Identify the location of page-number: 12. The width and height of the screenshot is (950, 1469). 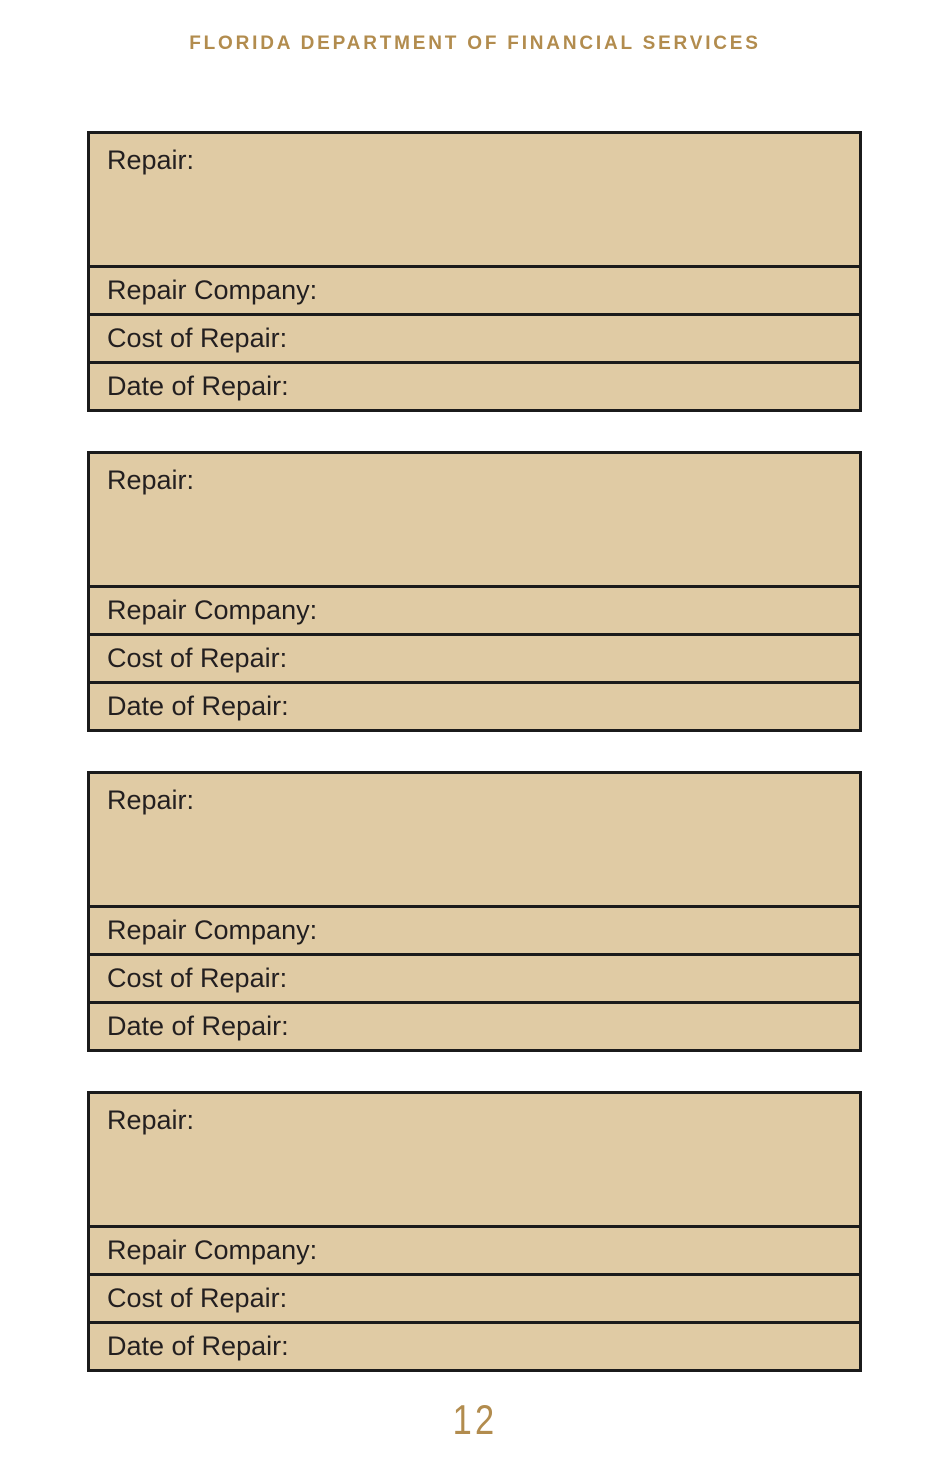
(475, 1419).